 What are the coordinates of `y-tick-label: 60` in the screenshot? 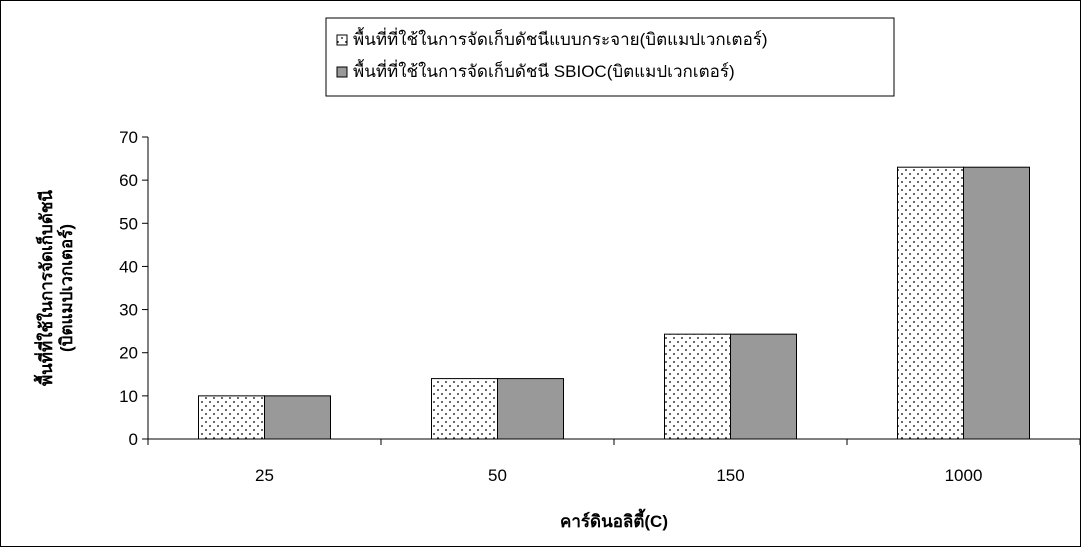 It's located at (128, 180).